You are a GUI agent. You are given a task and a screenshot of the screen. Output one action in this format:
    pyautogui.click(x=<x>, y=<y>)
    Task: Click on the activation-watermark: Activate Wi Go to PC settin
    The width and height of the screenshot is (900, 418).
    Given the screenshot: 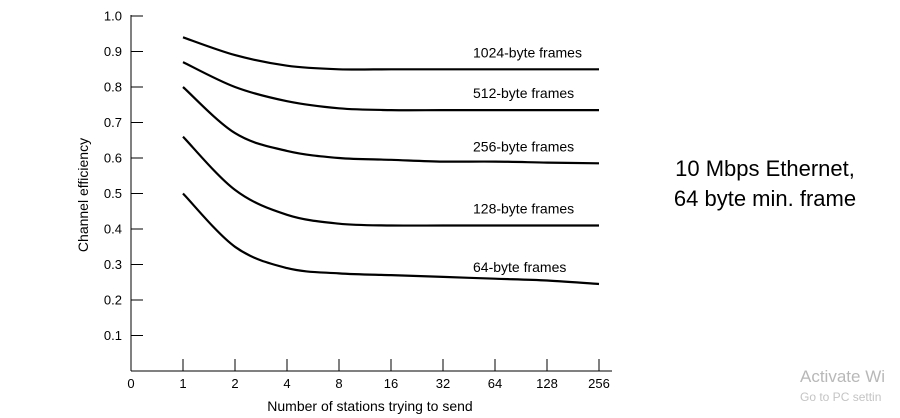 What is the action you would take?
    pyautogui.click(x=850, y=386)
    